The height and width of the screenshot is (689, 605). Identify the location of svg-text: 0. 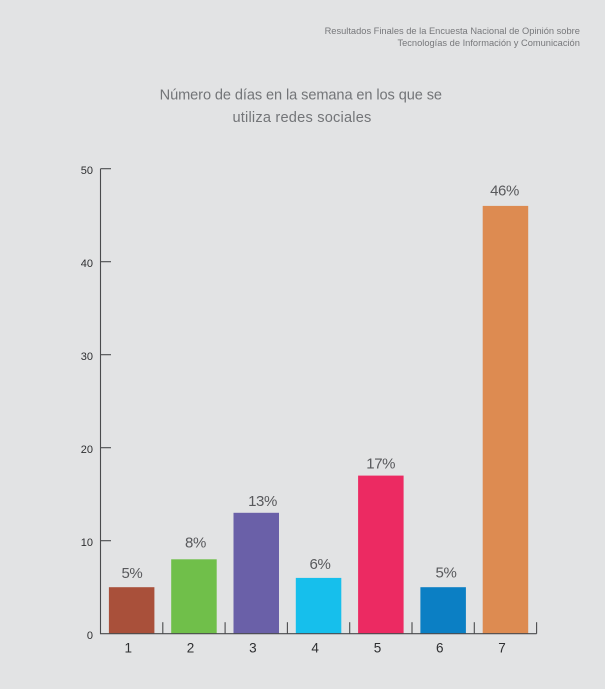
(90, 636).